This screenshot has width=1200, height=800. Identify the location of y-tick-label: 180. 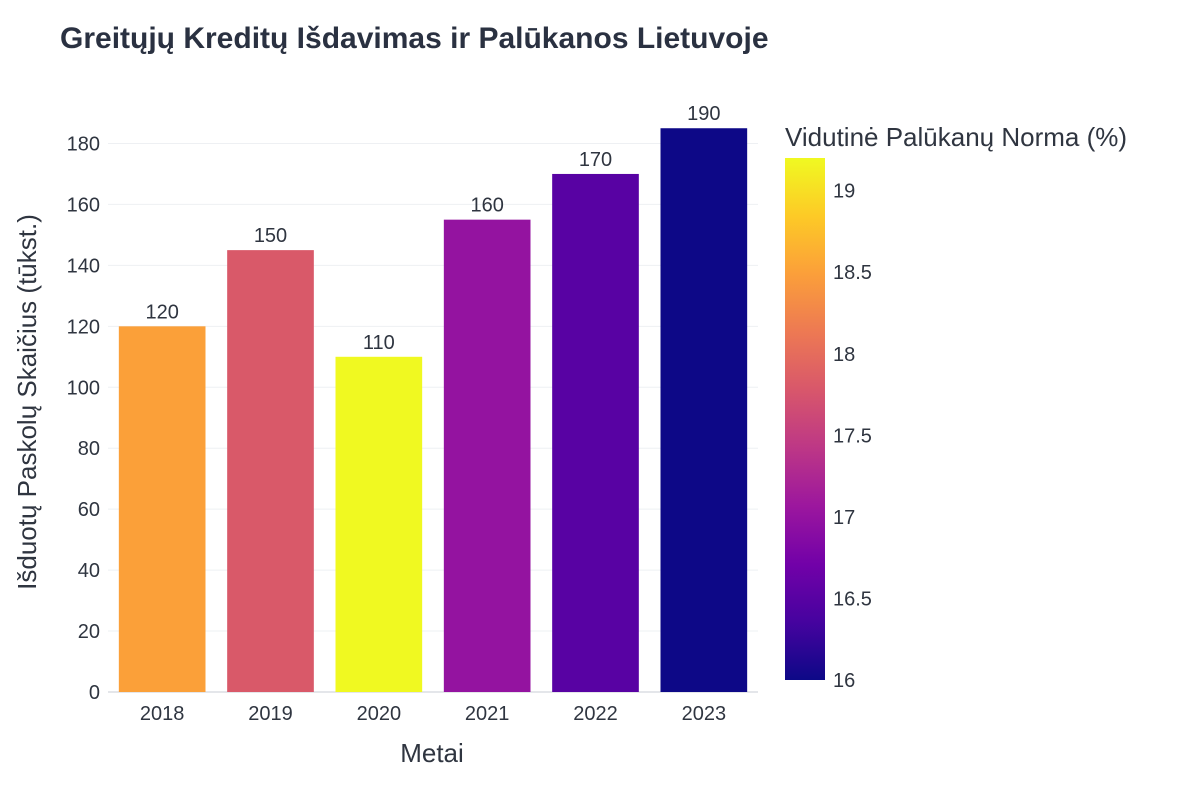
(83, 144).